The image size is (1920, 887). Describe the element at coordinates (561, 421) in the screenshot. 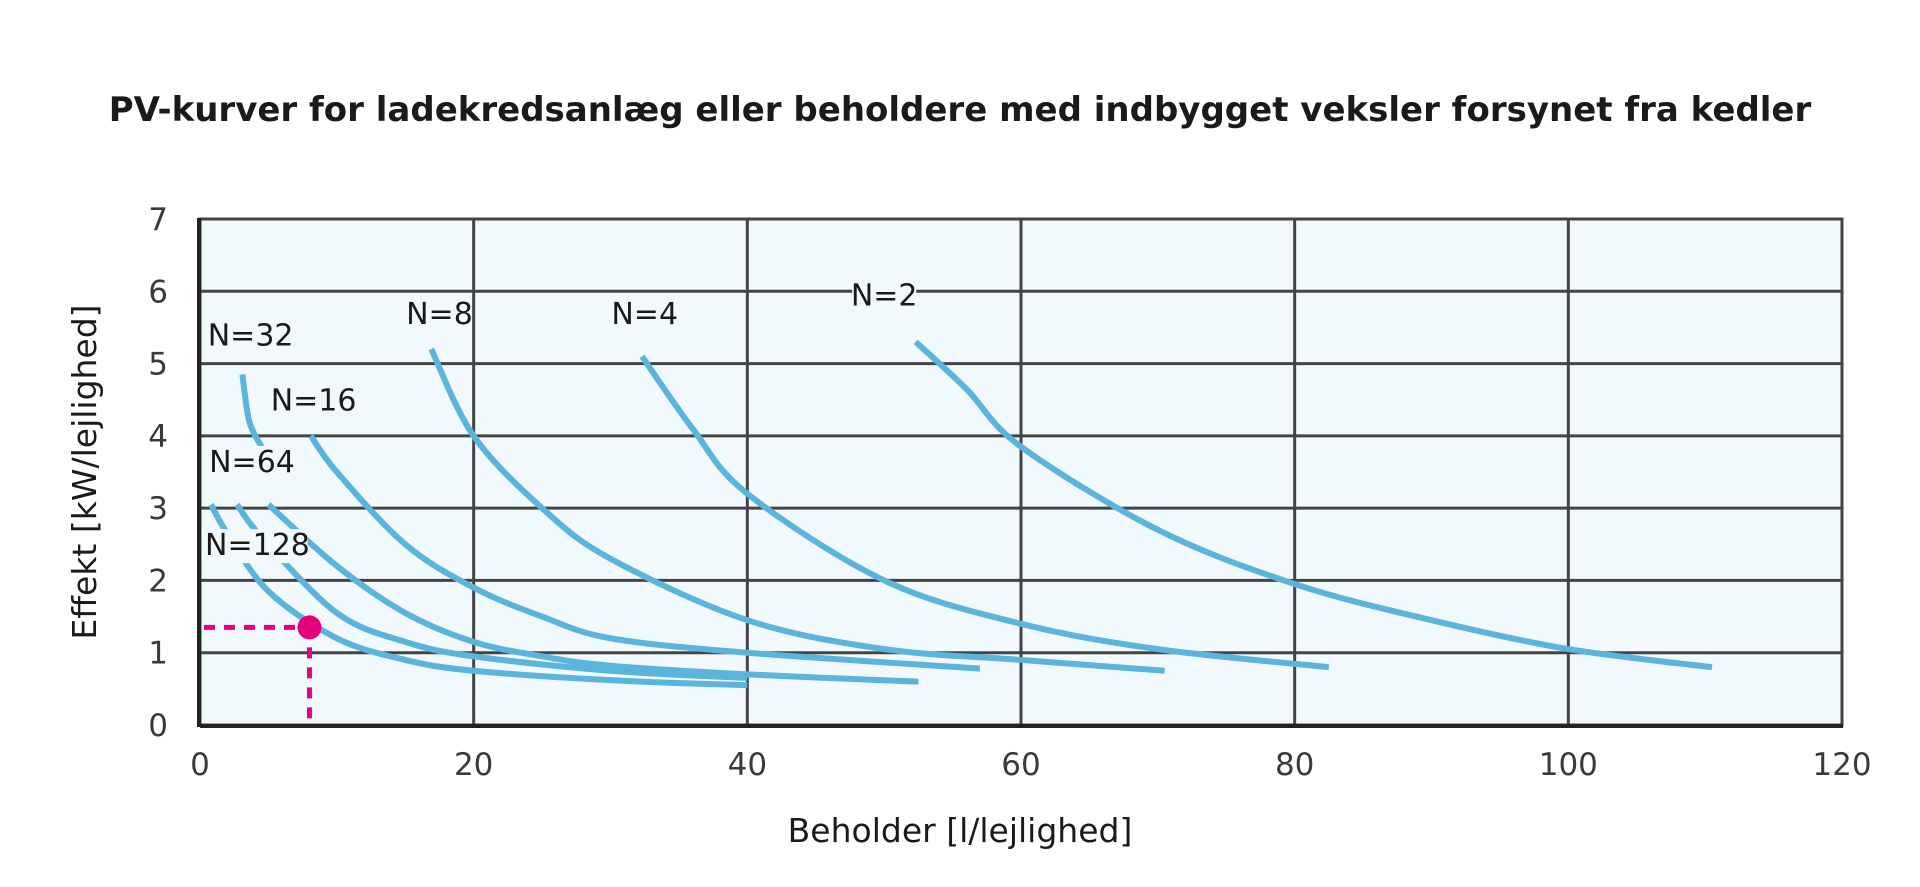

I see `curve-labels: N=2 N=4 N=8 N=16 N=32 N=64 N=128` at that location.